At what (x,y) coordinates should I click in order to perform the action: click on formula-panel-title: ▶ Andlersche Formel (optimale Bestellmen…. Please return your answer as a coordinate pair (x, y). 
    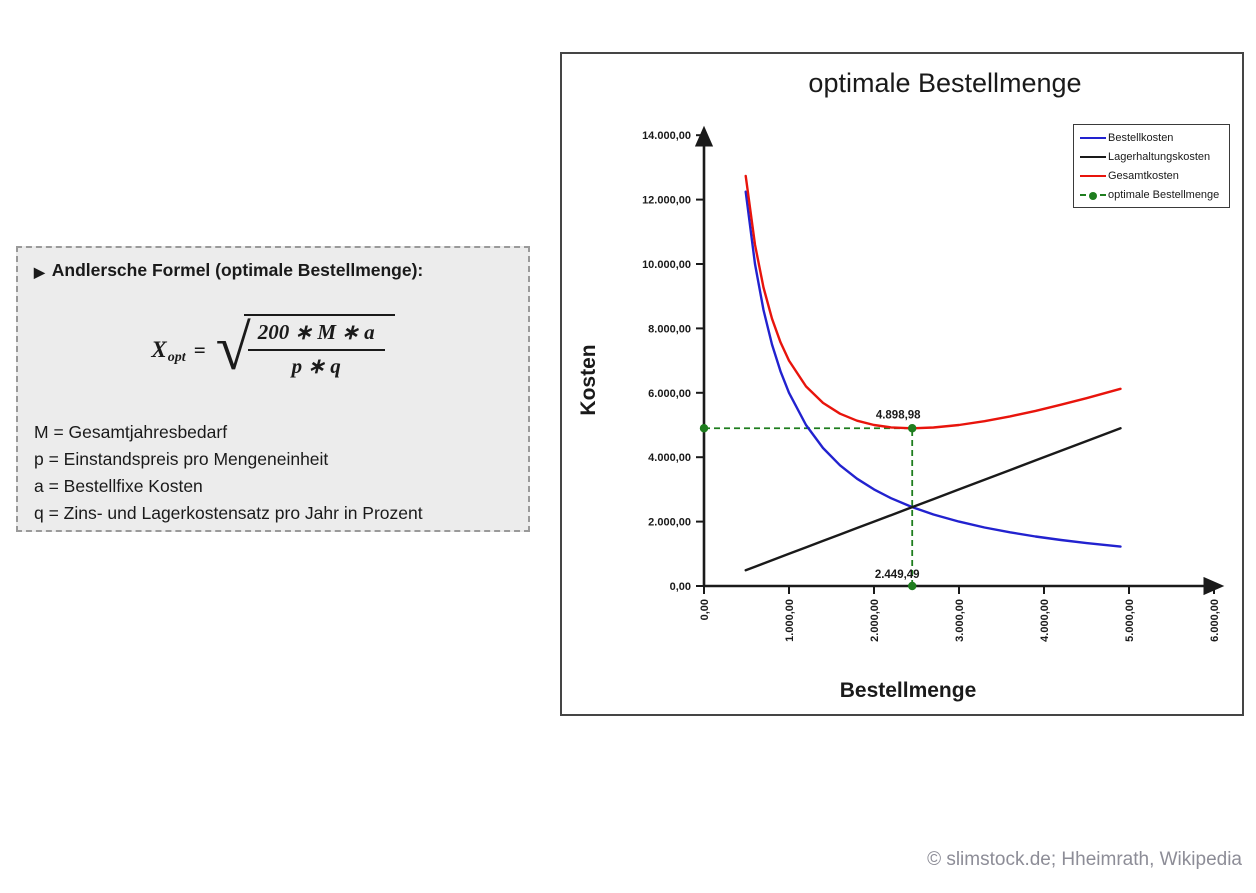
    Looking at the image, I should click on (273, 270).